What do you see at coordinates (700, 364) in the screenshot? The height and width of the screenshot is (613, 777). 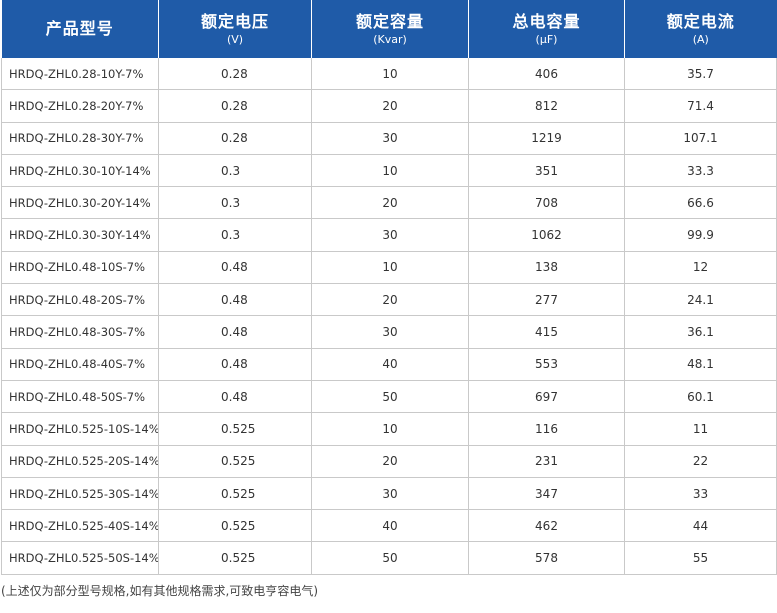 I see `current-cell: 48.1` at bounding box center [700, 364].